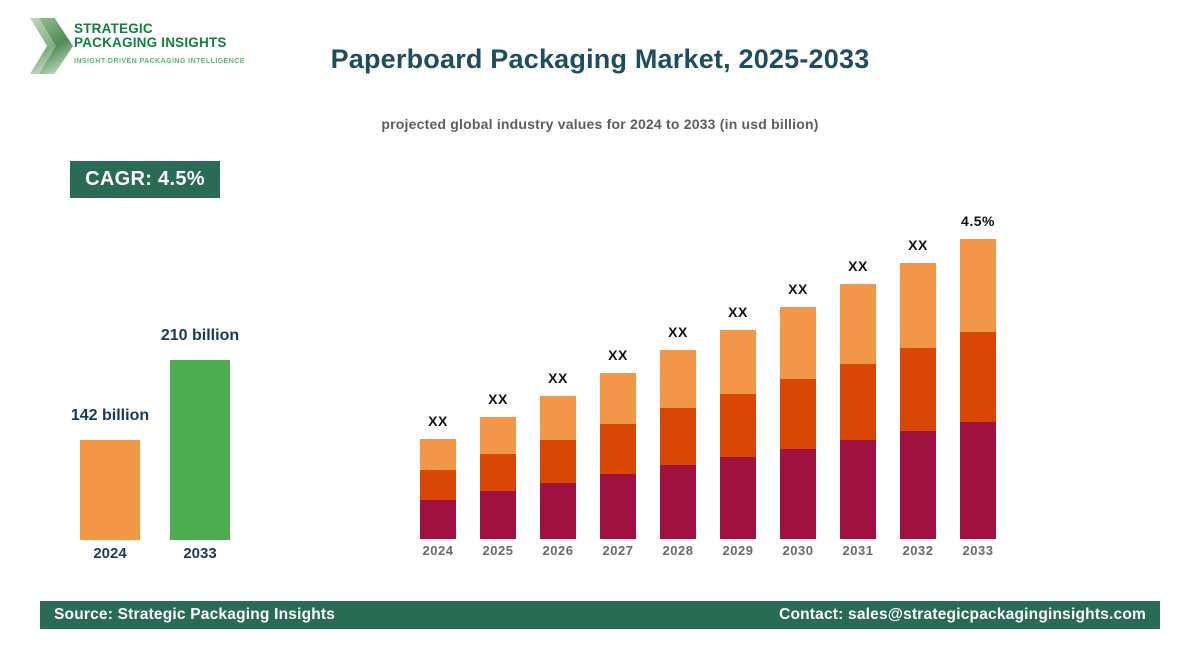  What do you see at coordinates (498, 550) in the screenshot?
I see `axis-label-2025: 2025` at bounding box center [498, 550].